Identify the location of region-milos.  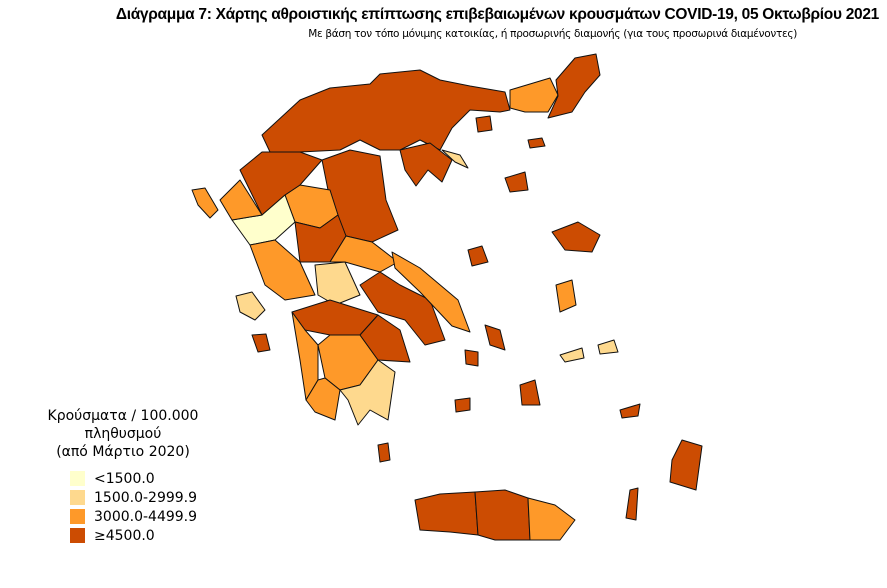
(462, 405).